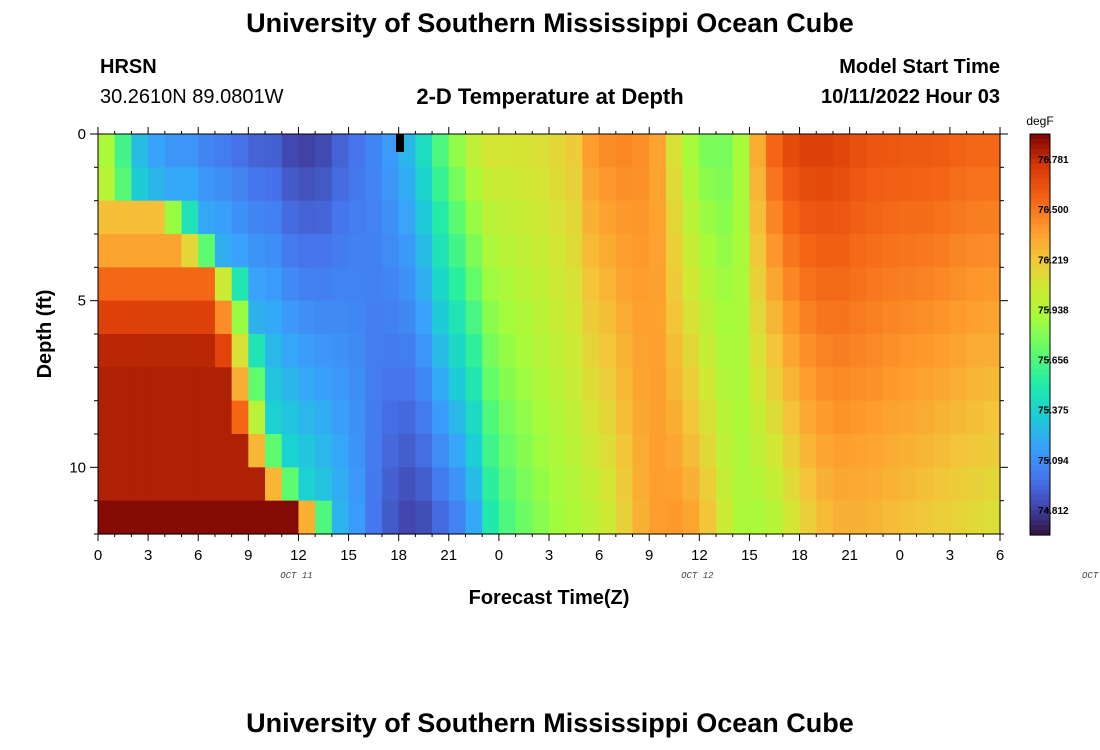 This screenshot has height=750, width=1100. I want to click on x-tick-label: 12, so click(699, 555).